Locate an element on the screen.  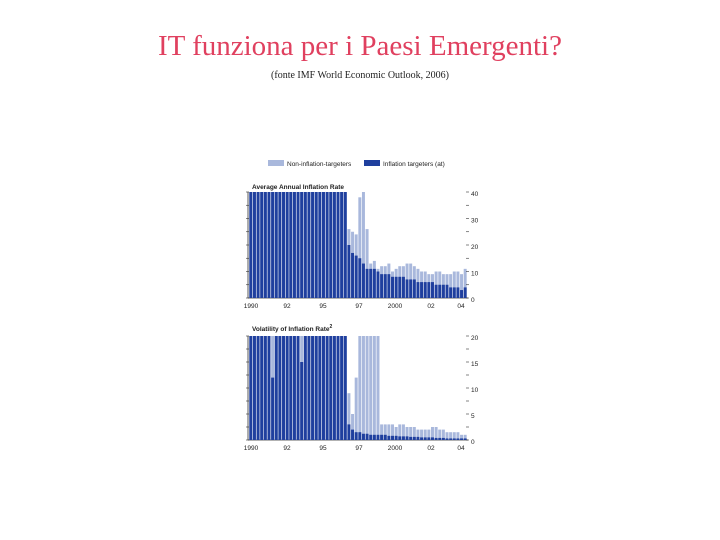
chart1-xtick: 95 is located at coordinates (323, 306).